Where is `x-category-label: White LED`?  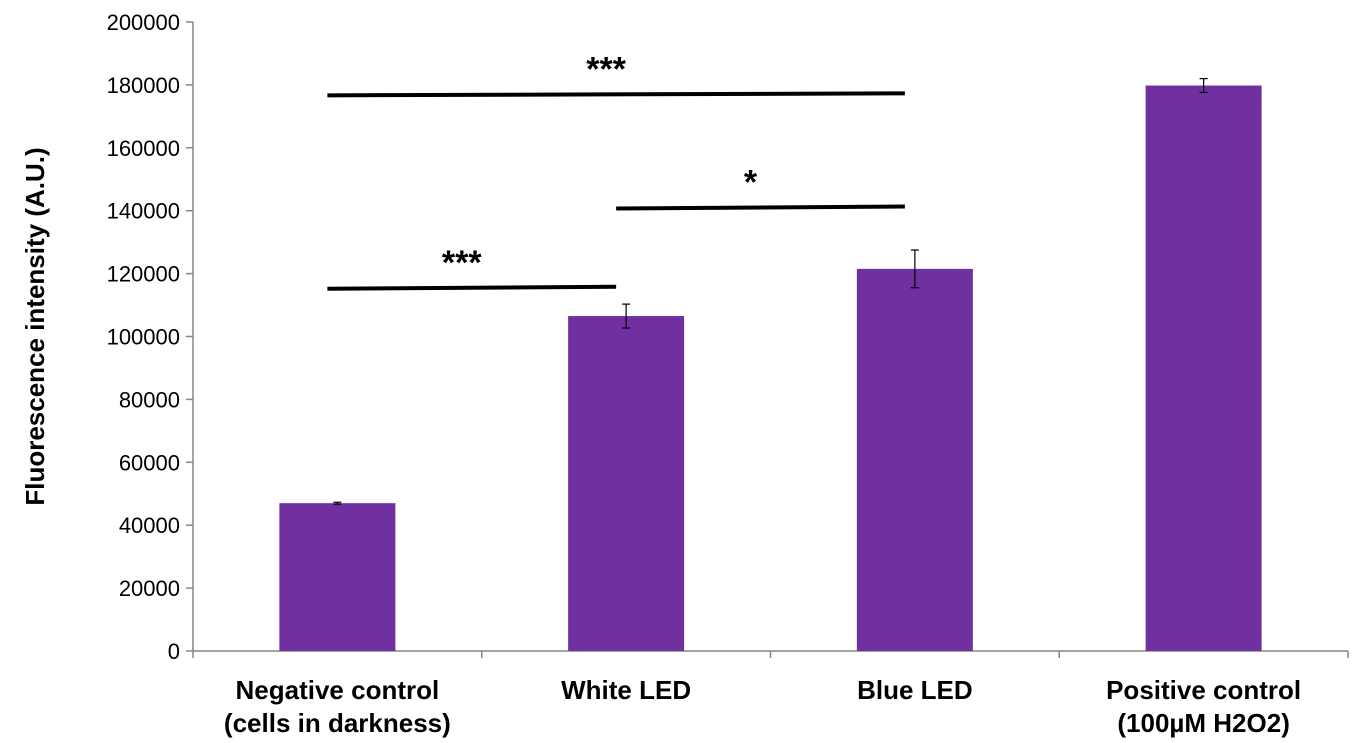
x-category-label: White LED is located at coordinates (626, 690).